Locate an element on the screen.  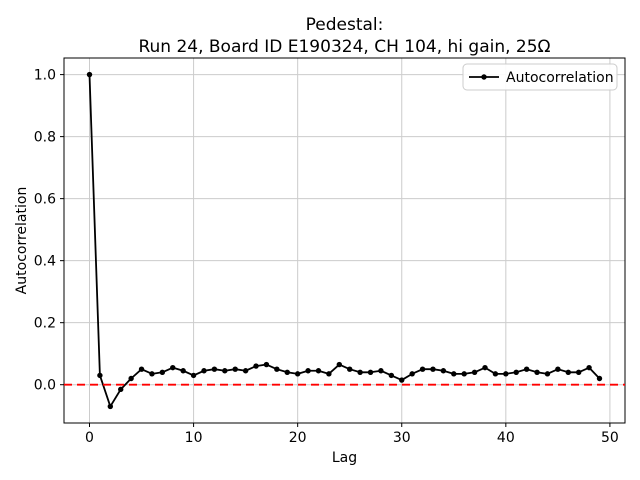
legend-box is located at coordinates (540, 77).